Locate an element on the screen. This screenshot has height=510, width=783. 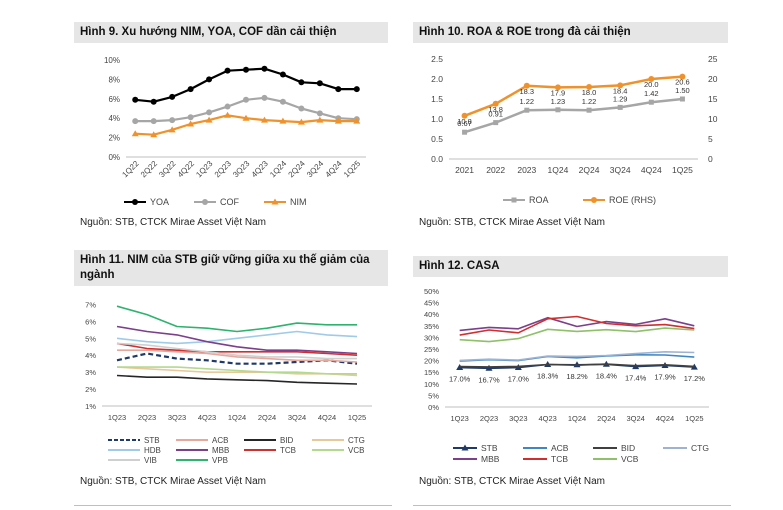
y-tick-label: 1.5 is located at coordinates (437, 99).